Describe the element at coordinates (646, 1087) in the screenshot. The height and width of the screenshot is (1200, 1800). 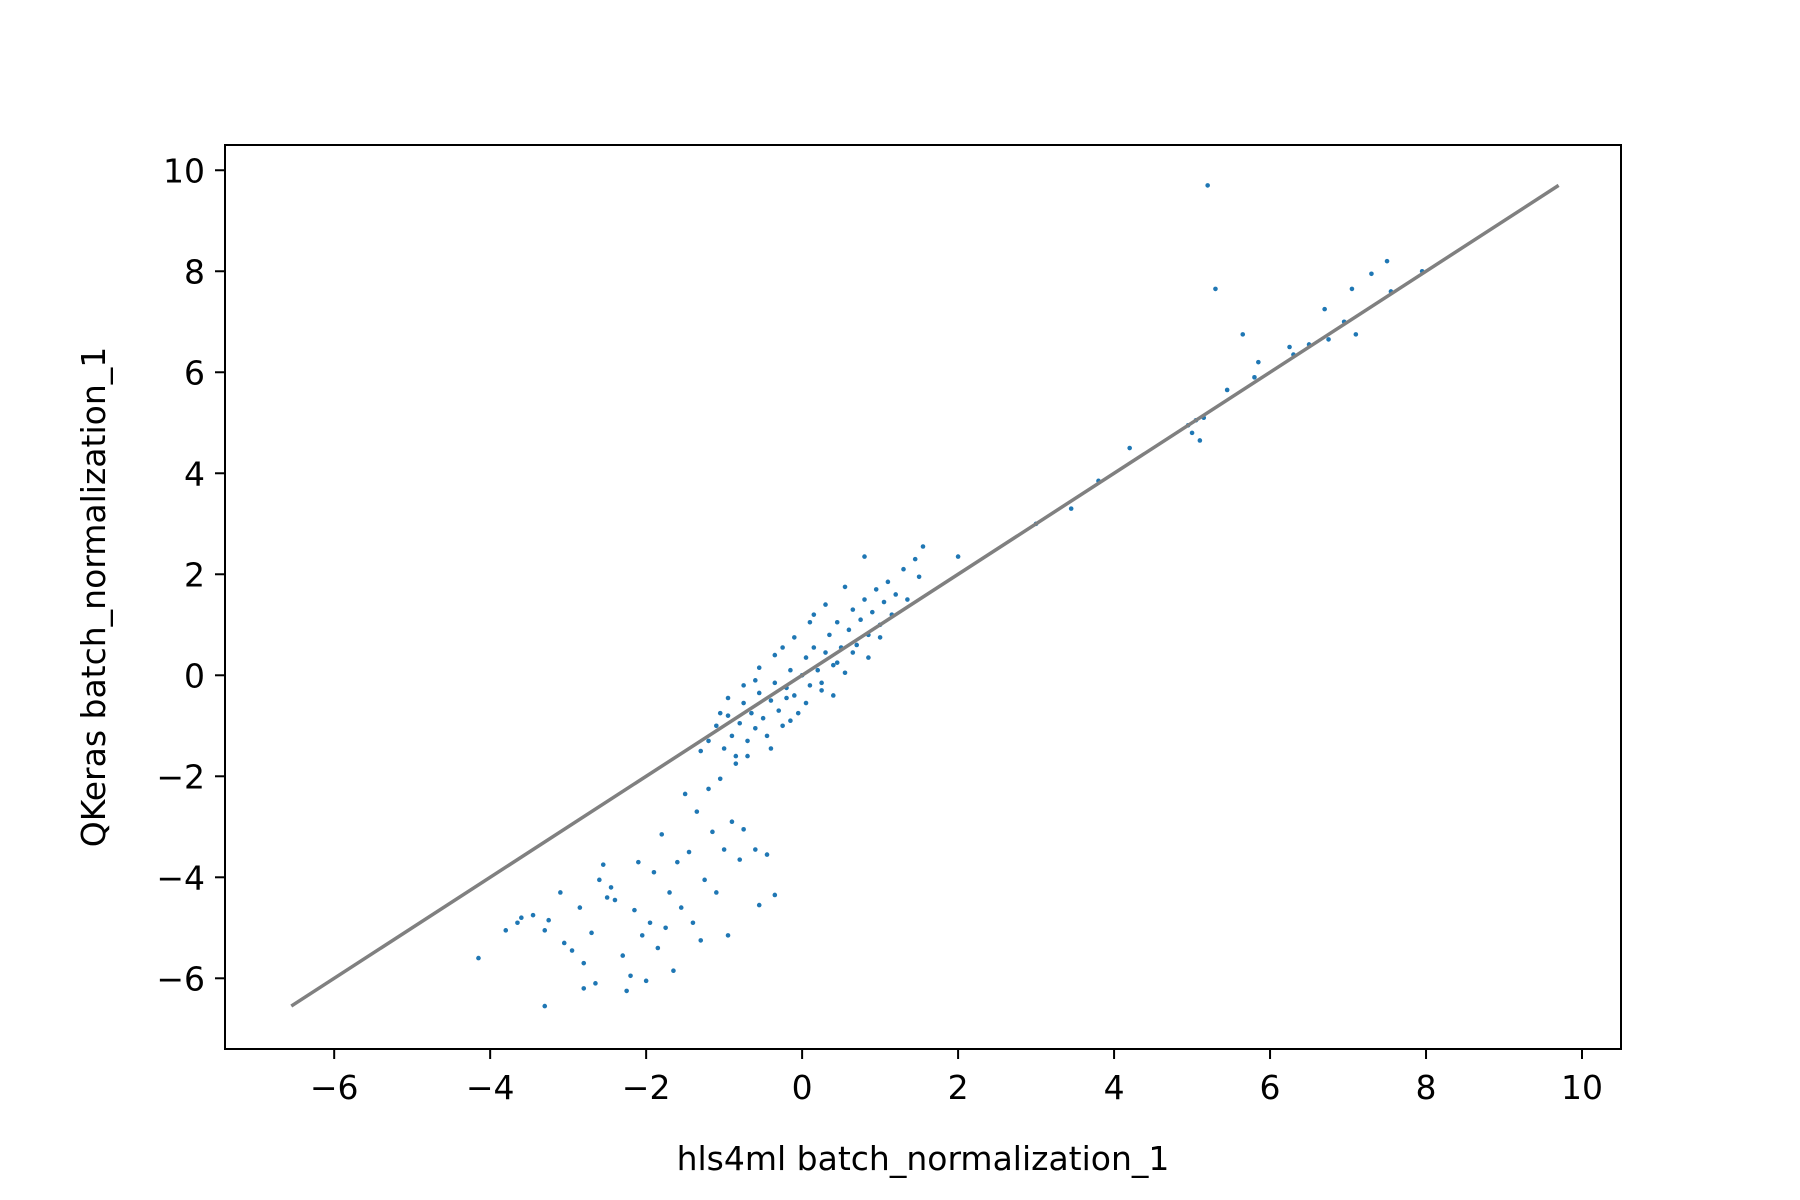
I see `x-tick-label: −2` at that location.